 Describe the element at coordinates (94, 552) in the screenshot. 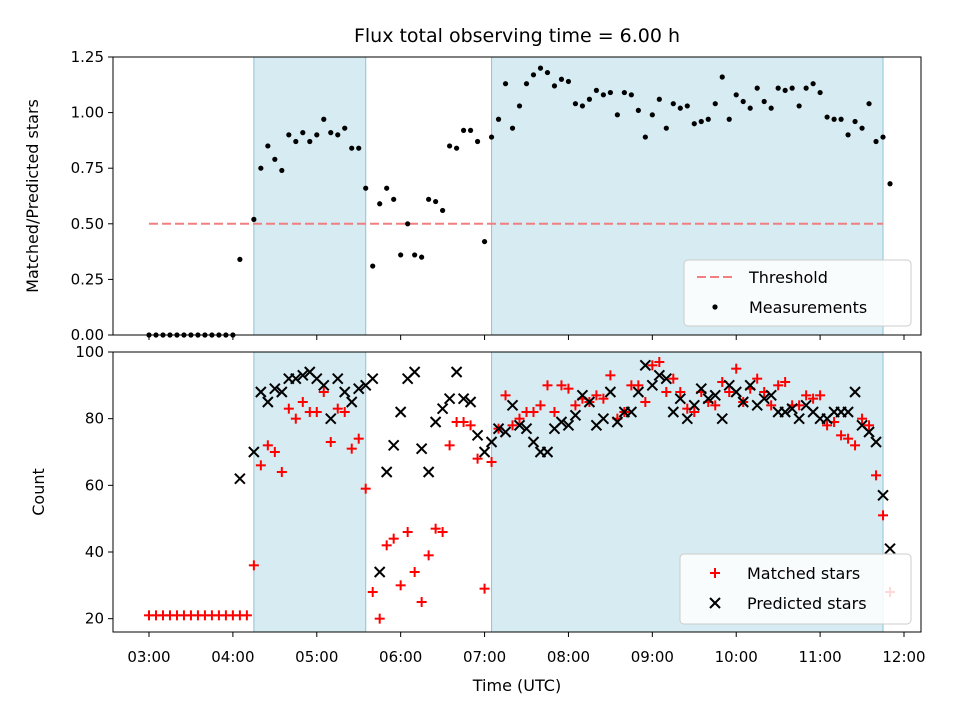

I see `y-tick-label: 40` at that location.